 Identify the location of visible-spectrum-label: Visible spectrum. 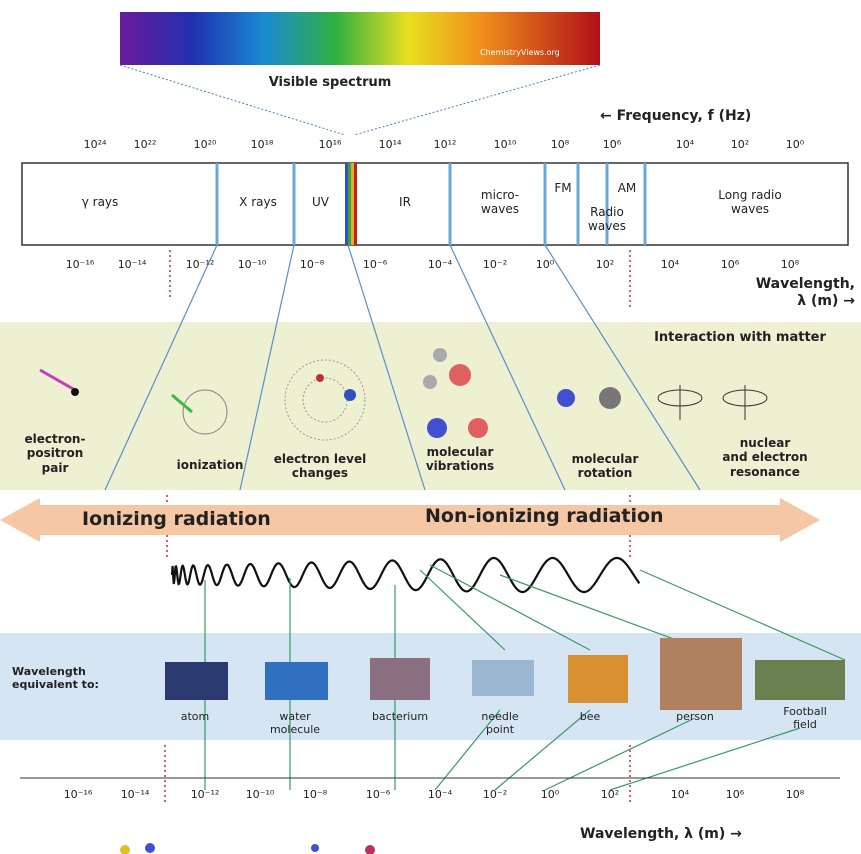
(330, 82).